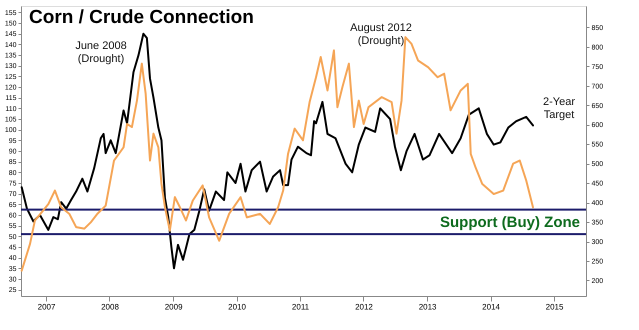  I want to click on annotation: 2-Year Target, so click(559, 108).